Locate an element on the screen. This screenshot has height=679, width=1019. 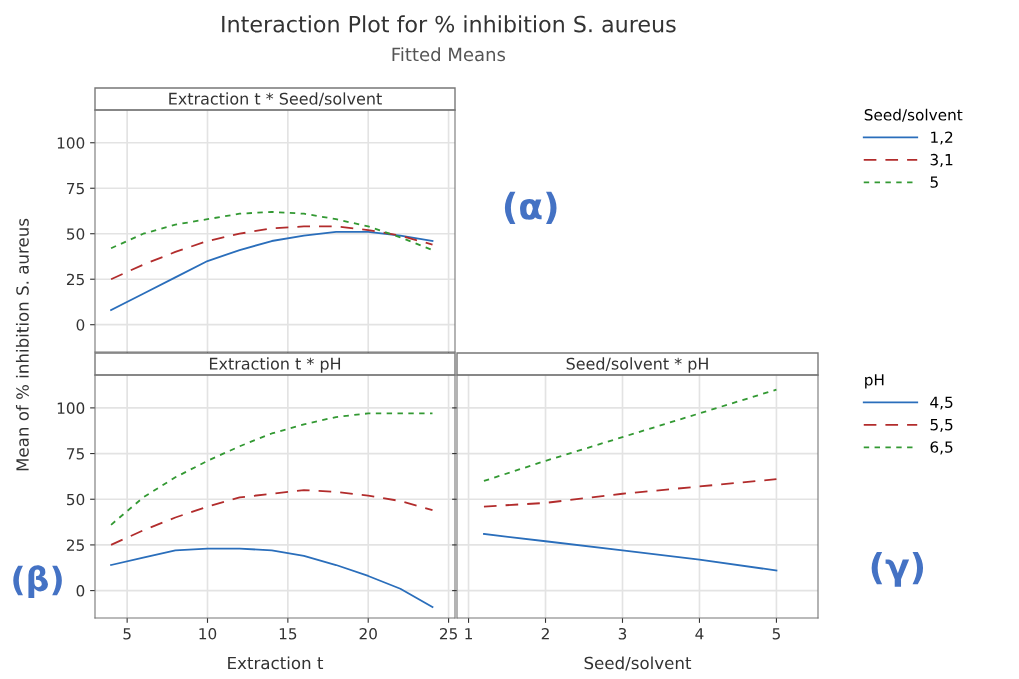
x-tick-label: 20 is located at coordinates (368, 633).